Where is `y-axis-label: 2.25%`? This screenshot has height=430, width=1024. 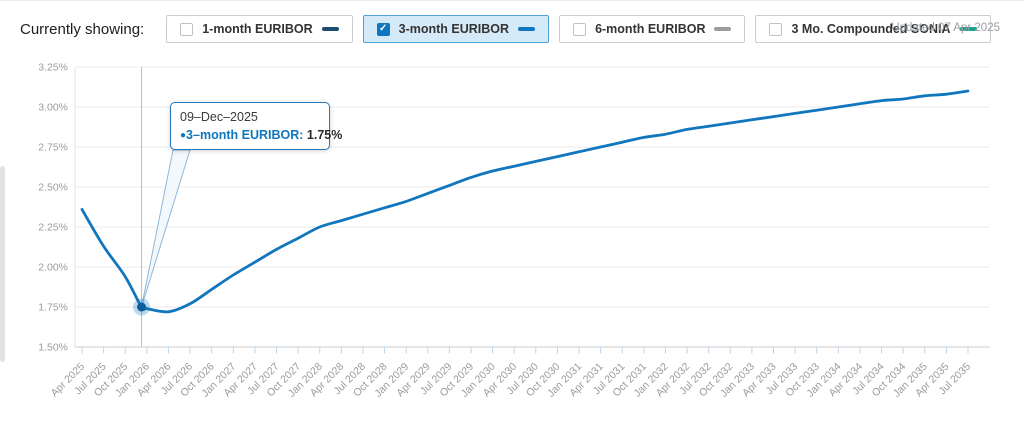
y-axis-label: 2.25% is located at coordinates (53, 228).